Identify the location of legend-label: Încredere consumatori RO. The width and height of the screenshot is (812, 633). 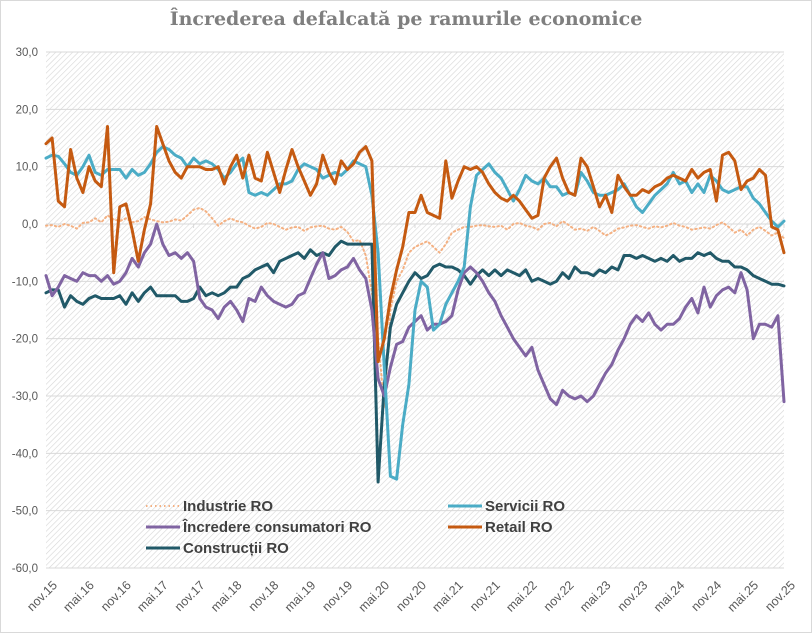
(277, 527).